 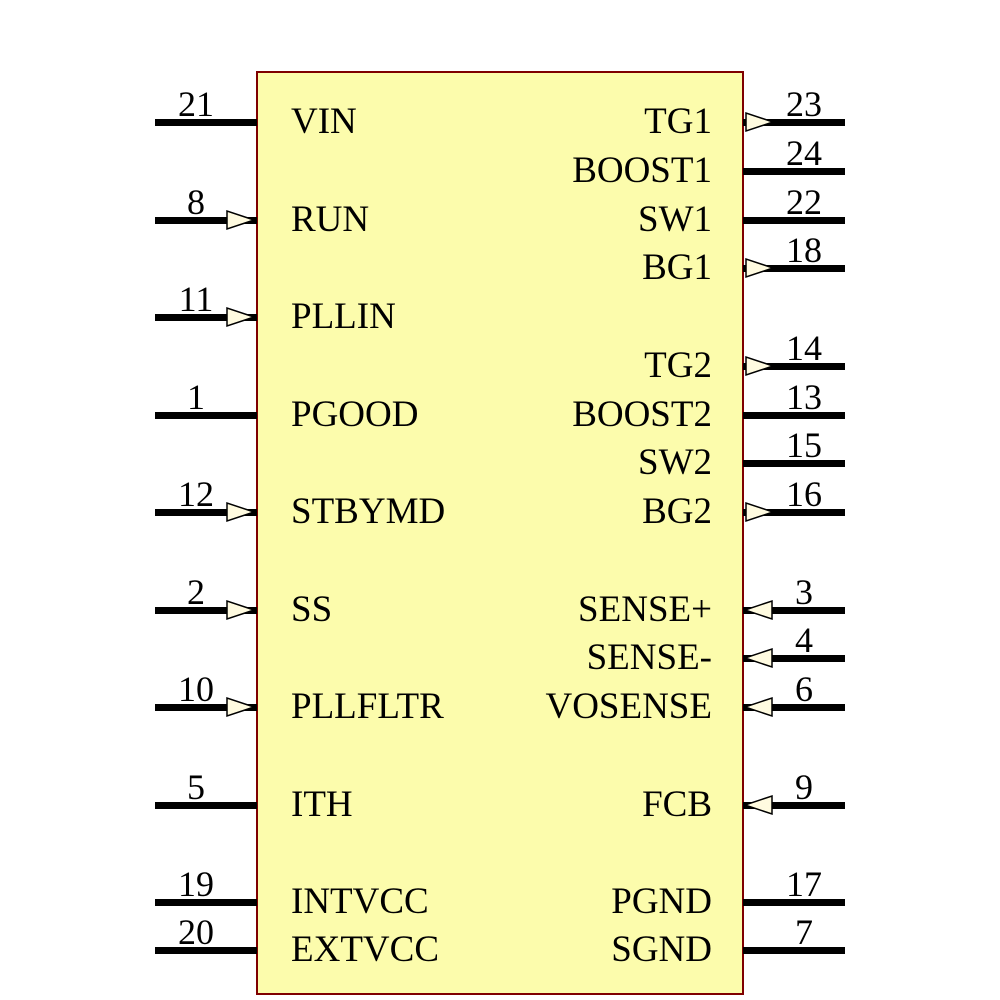 I want to click on pin-bg1-label: BG1, so click(x=677, y=267).